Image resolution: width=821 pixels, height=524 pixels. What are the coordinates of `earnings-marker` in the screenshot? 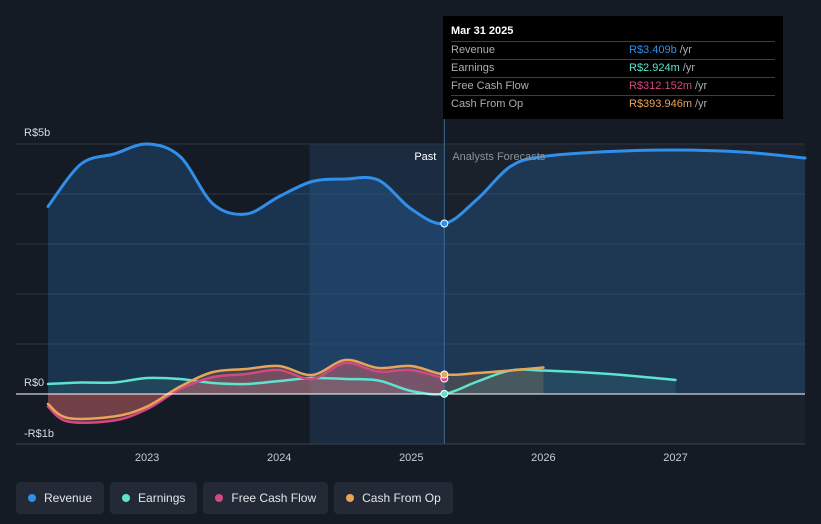 It's located at (444, 393).